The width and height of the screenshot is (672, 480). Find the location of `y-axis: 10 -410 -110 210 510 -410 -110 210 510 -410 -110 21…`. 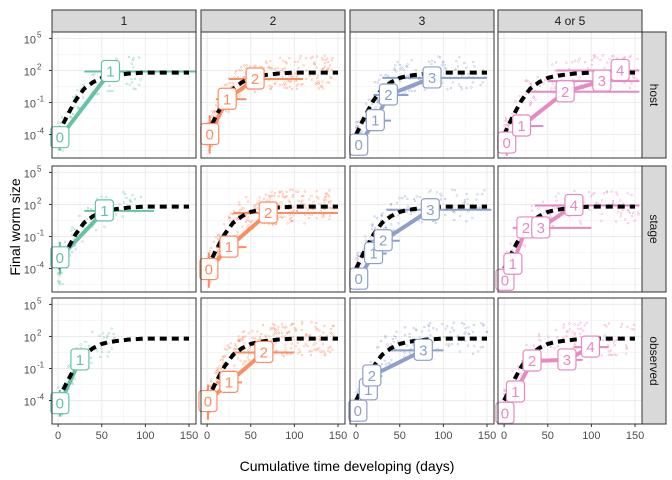

y-axis: 10 -410 -110 210 510 -410 -110 210 510 -410 -110 21… is located at coordinates (38, 219).